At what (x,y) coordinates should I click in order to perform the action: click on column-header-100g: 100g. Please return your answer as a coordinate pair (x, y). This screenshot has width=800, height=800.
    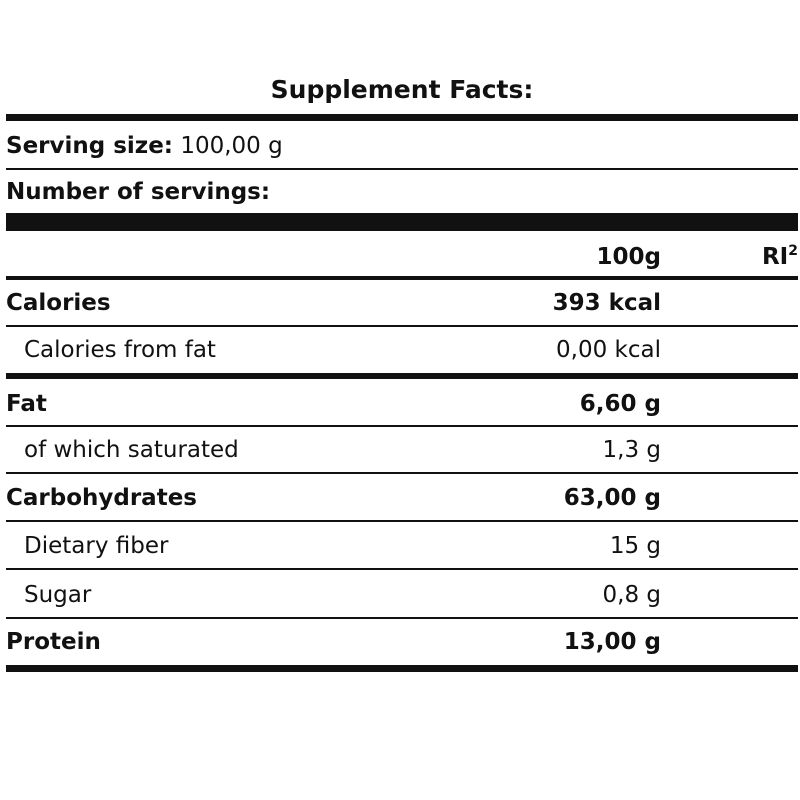
    Looking at the image, I should click on (628, 257).